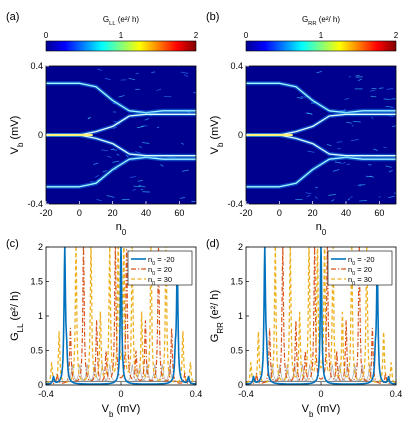 The image size is (415, 423). What do you see at coordinates (396, 394) in the screenshot?
I see `x-tick-label-d-2: 0.4` at bounding box center [396, 394].